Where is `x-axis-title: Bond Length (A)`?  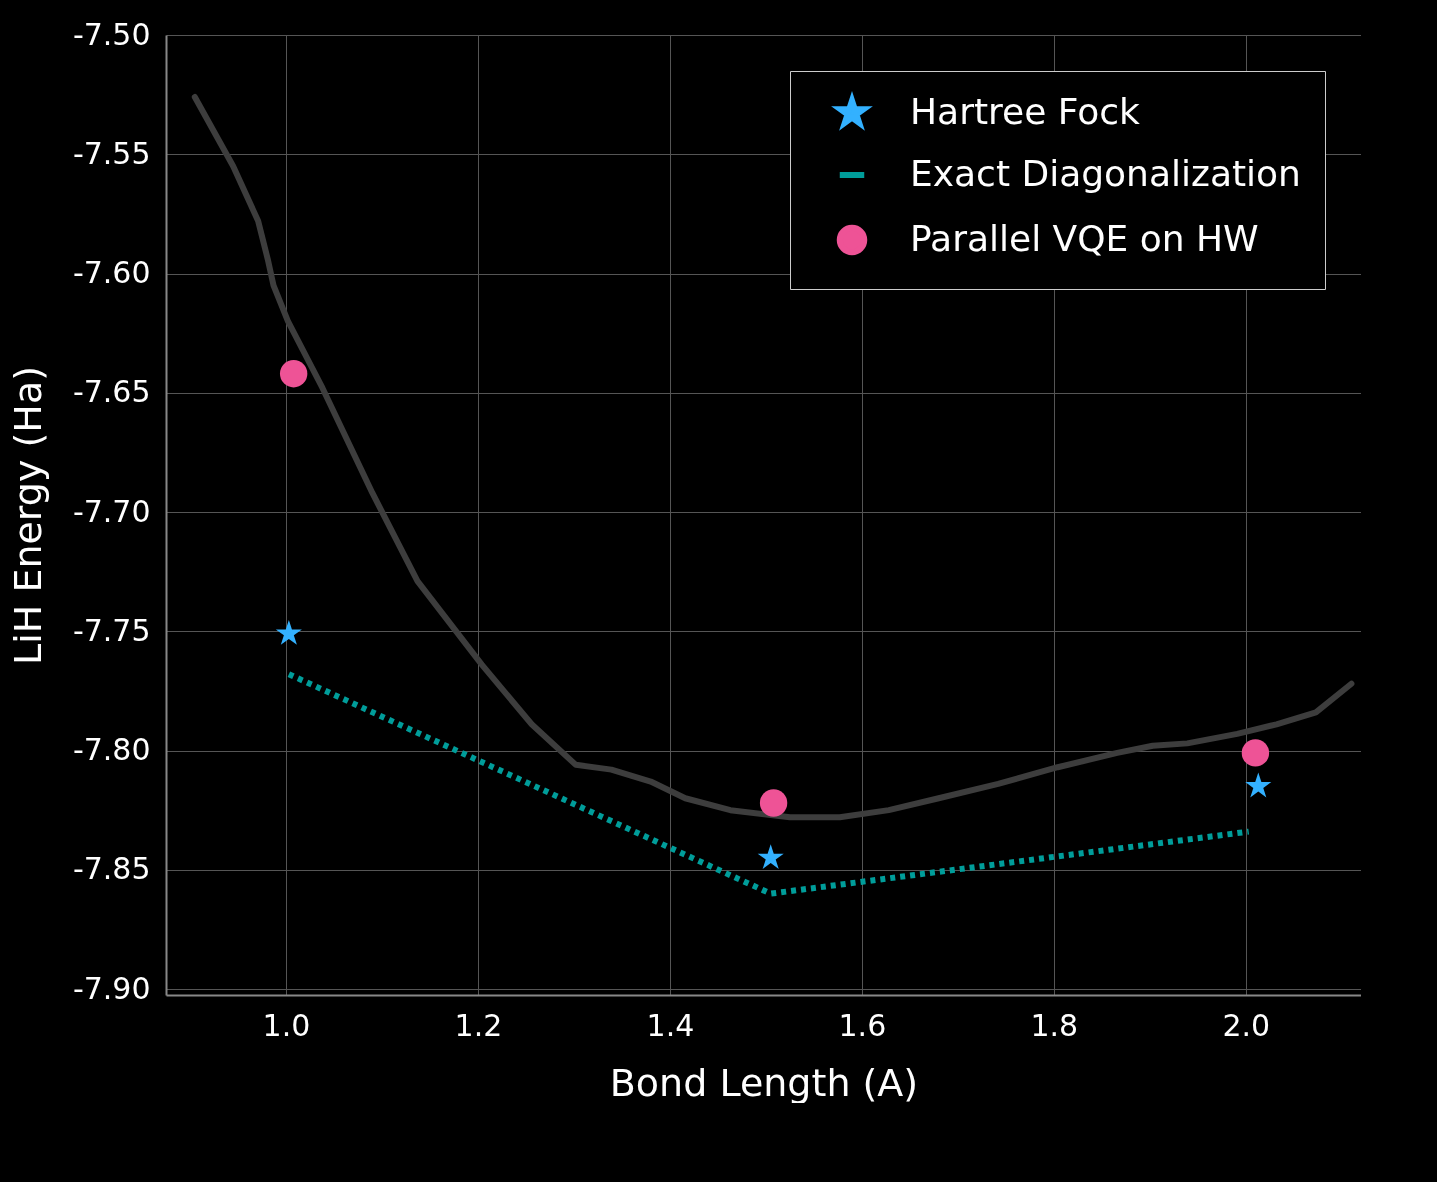
x-axis-title: Bond Length (A) is located at coordinates (764, 1082).